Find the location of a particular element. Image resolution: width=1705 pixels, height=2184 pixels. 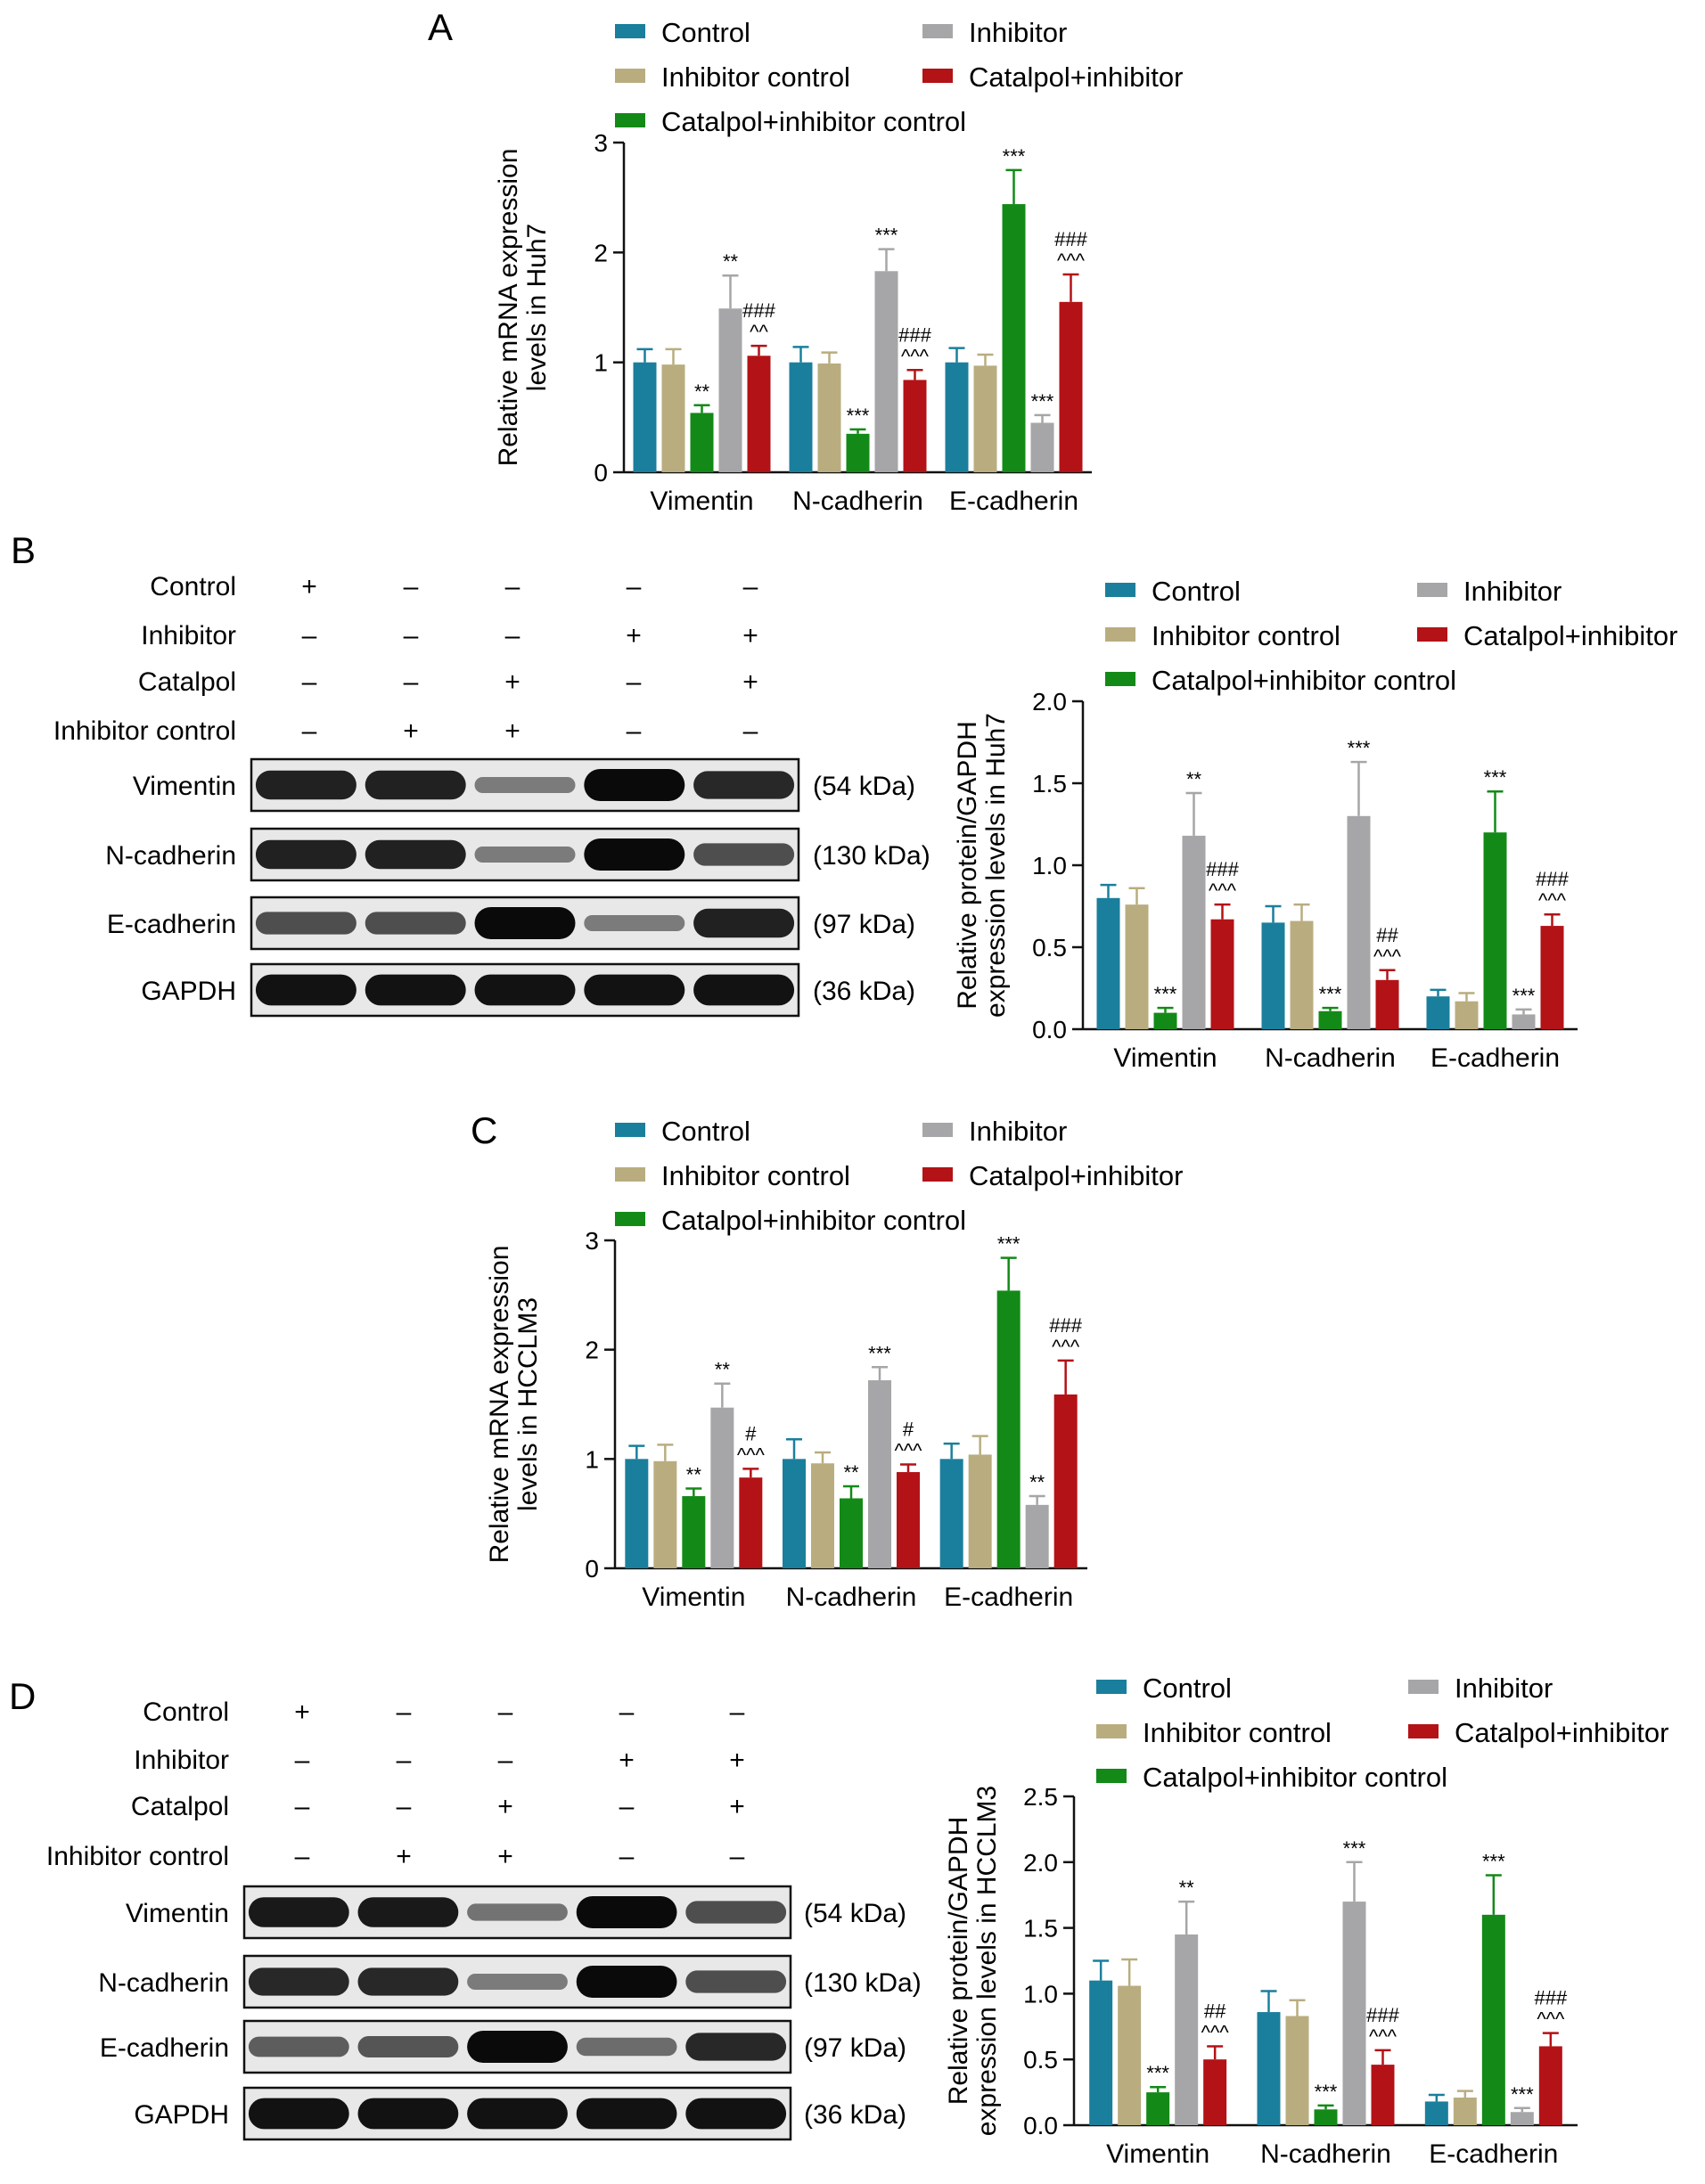

y-tick-label: 2.5 is located at coordinates (1040, 1797).